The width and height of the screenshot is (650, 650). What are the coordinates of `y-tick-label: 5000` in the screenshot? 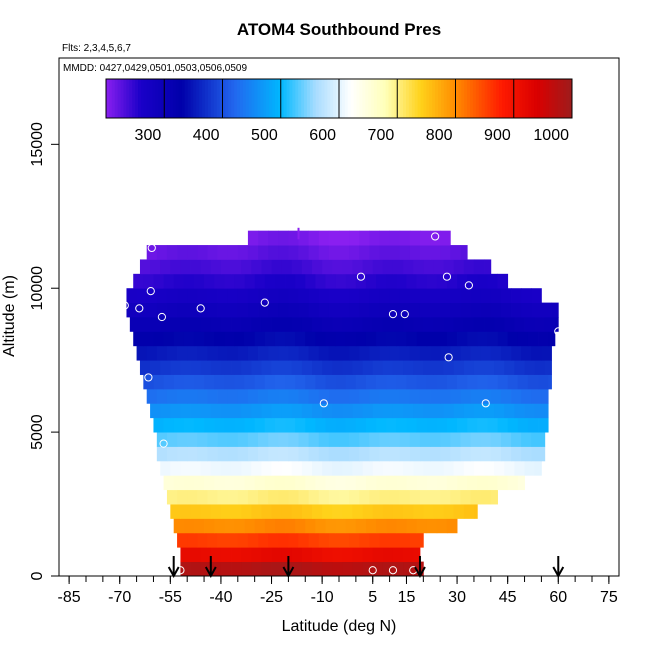 It's located at (37, 432).